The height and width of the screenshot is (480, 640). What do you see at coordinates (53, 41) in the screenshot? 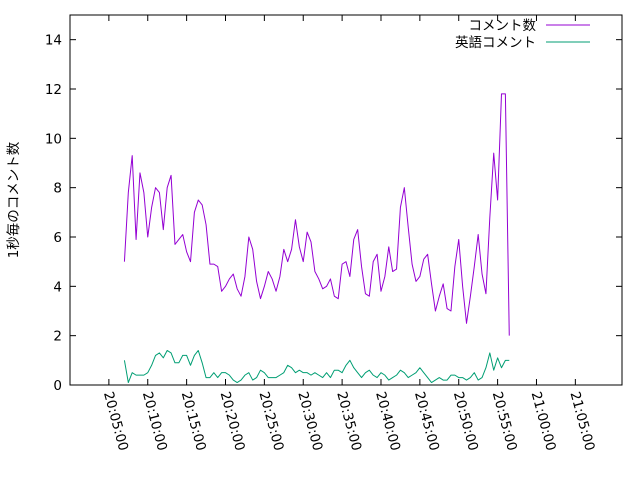
I see `y-tick-label: 14` at bounding box center [53, 41].